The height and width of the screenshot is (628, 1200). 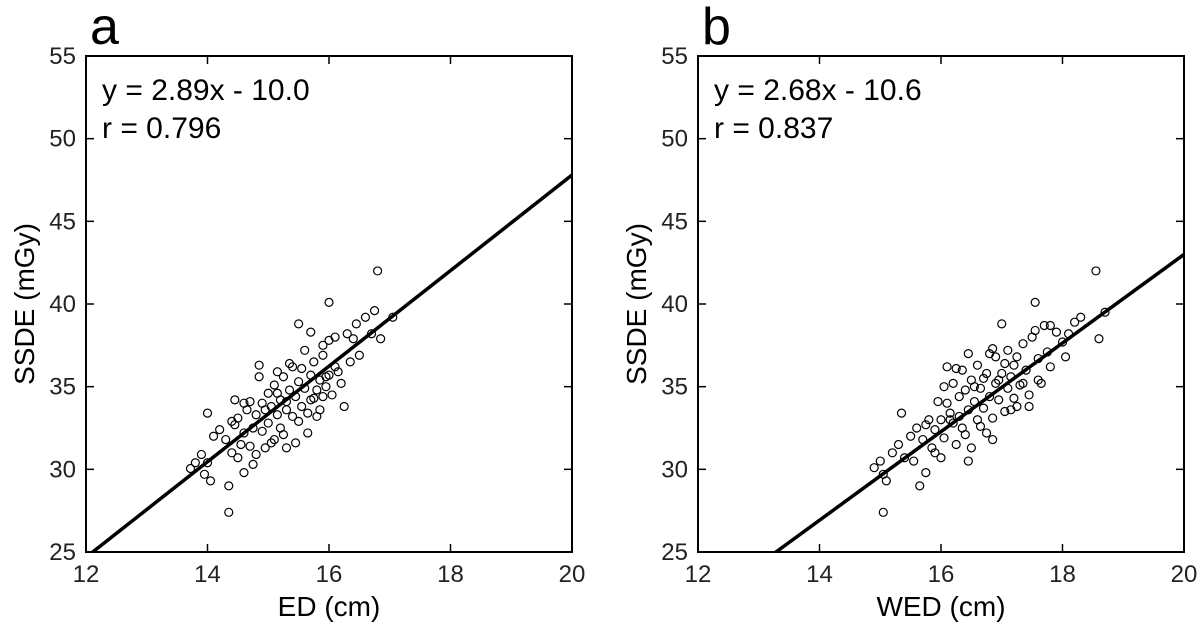 What do you see at coordinates (329, 606) in the screenshot?
I see `x-axis-title: ED (cm)` at bounding box center [329, 606].